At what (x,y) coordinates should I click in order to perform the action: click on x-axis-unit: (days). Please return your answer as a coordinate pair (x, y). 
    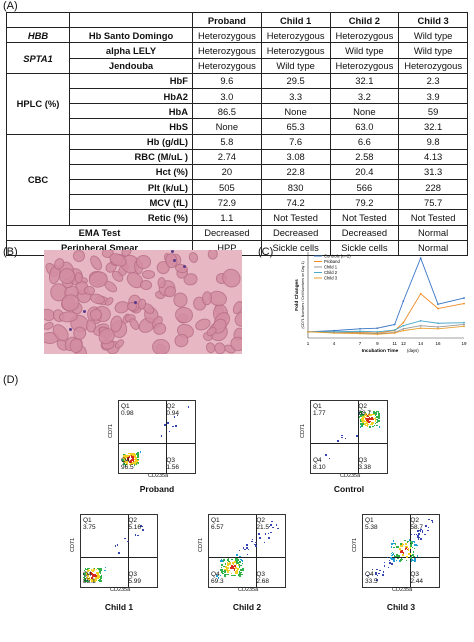
    Looking at the image, I should click on (413, 350).